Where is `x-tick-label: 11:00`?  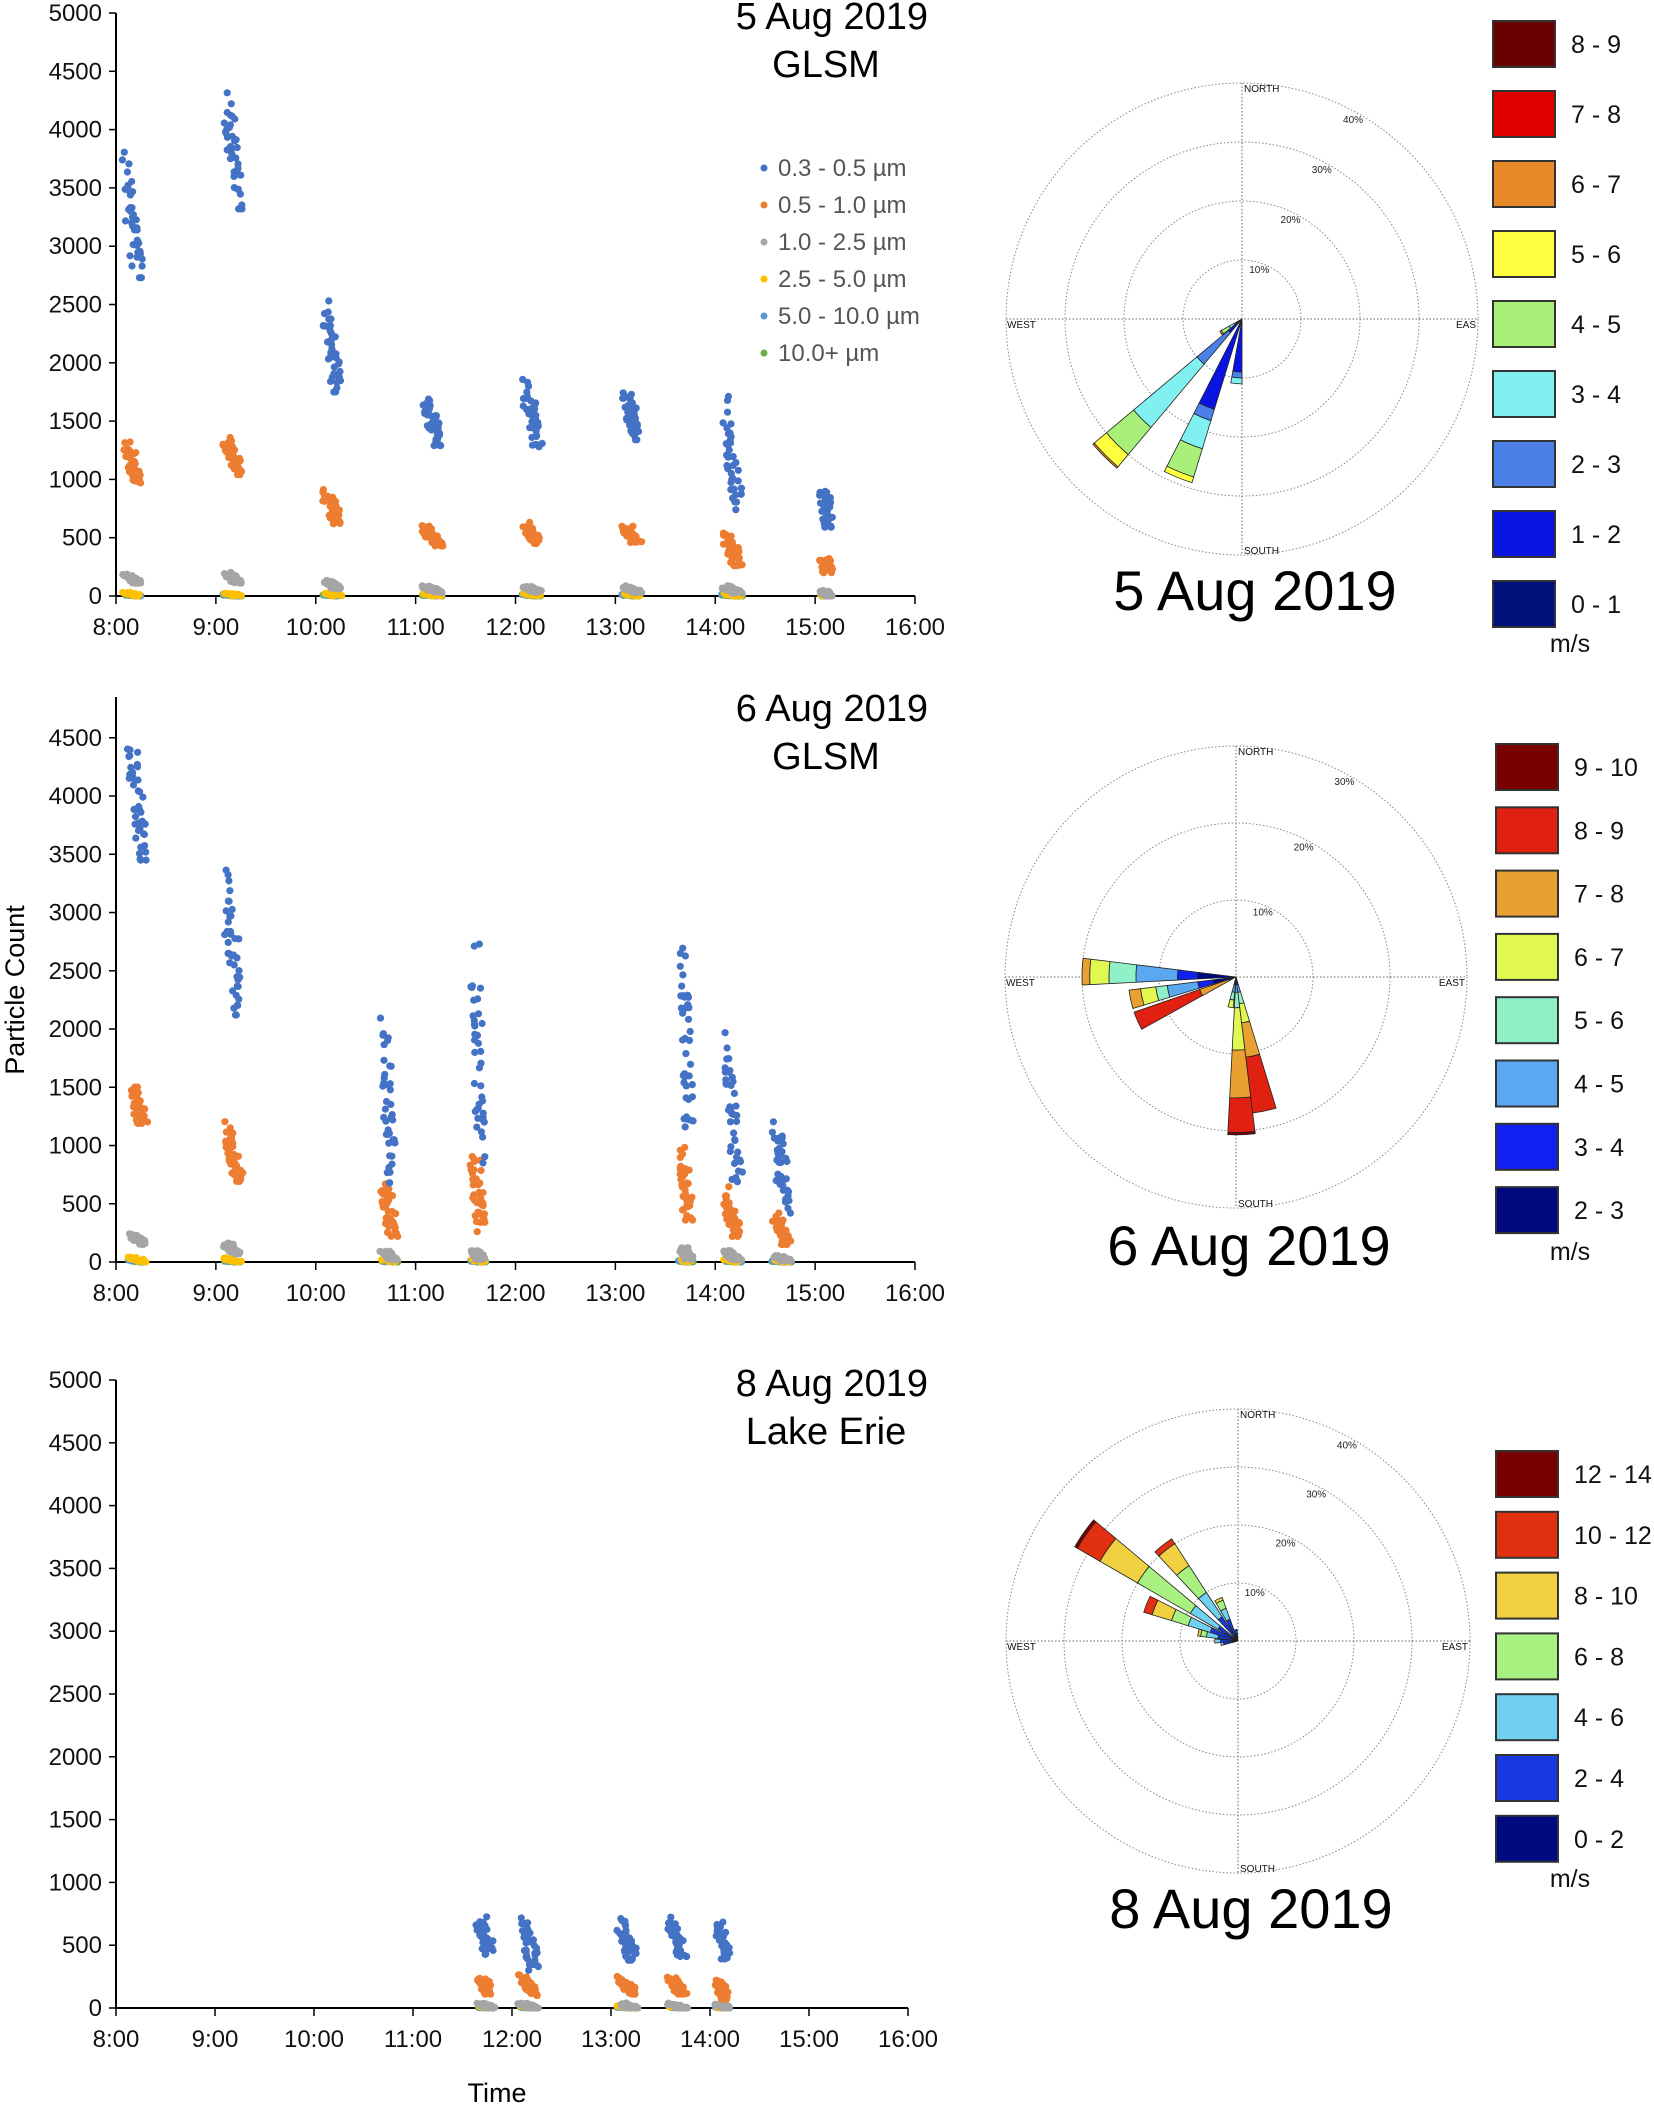 x-tick-label: 11:00 is located at coordinates (413, 2039).